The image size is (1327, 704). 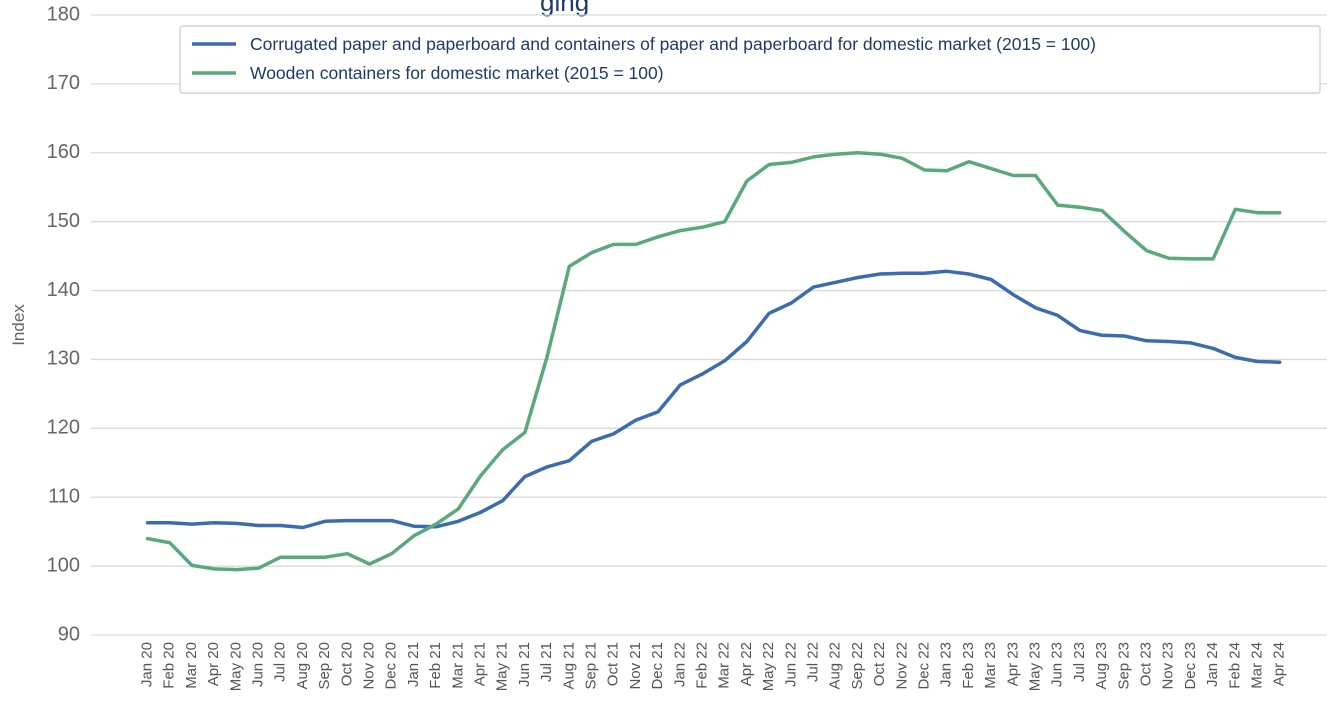 I want to click on x-tick-label: Aug 22, so click(x=835, y=666).